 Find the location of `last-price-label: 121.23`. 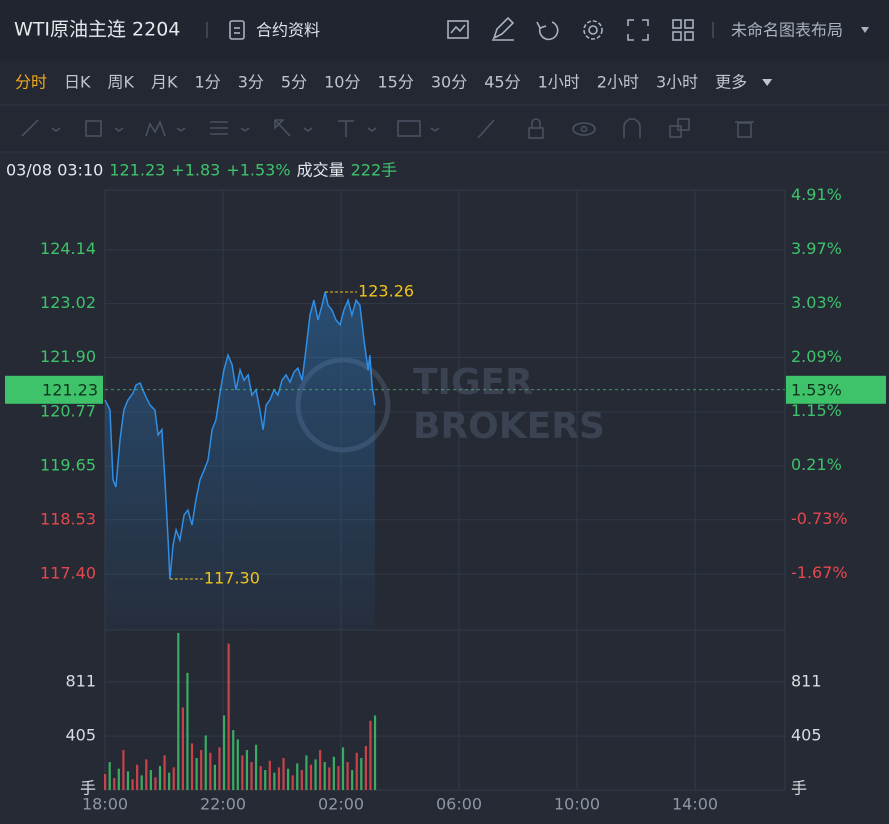

last-price-label: 121.23 is located at coordinates (70, 389).